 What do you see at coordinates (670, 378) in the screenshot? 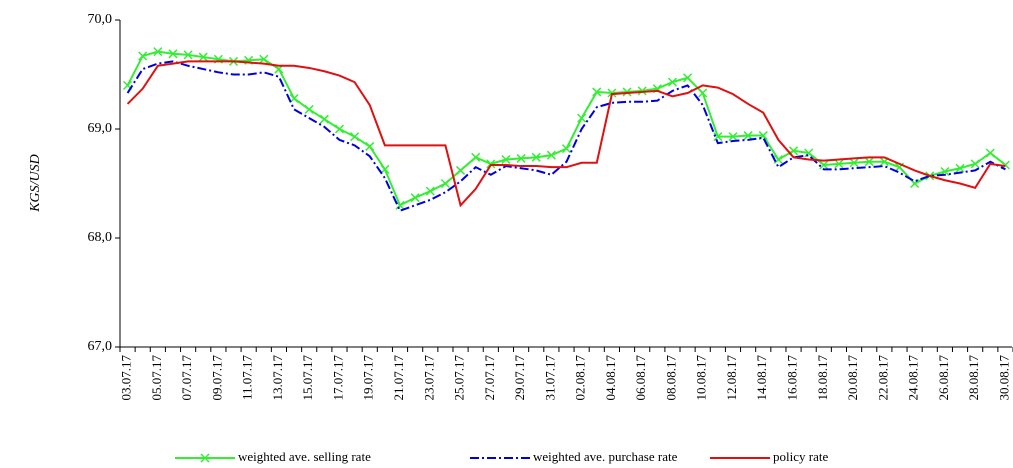
I see `x-tick-label: 08.08.17` at bounding box center [670, 378].